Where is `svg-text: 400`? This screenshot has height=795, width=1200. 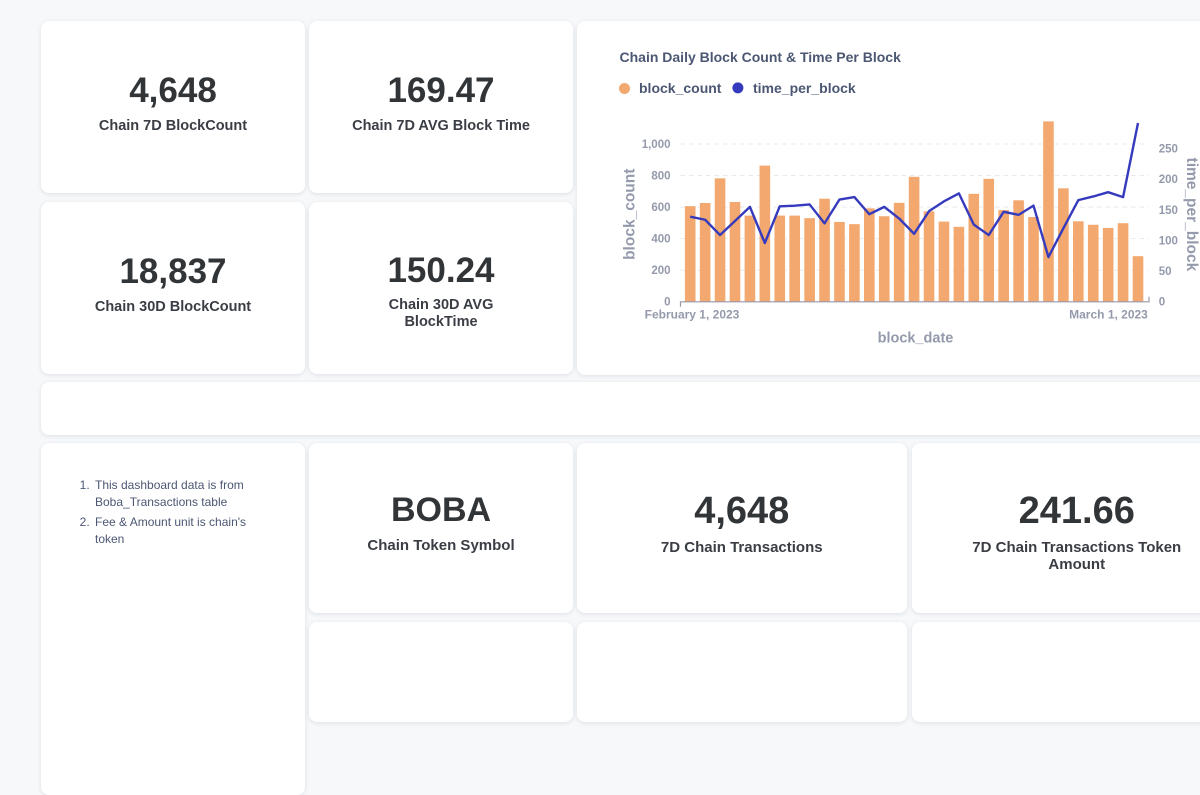 svg-text: 400 is located at coordinates (660, 239).